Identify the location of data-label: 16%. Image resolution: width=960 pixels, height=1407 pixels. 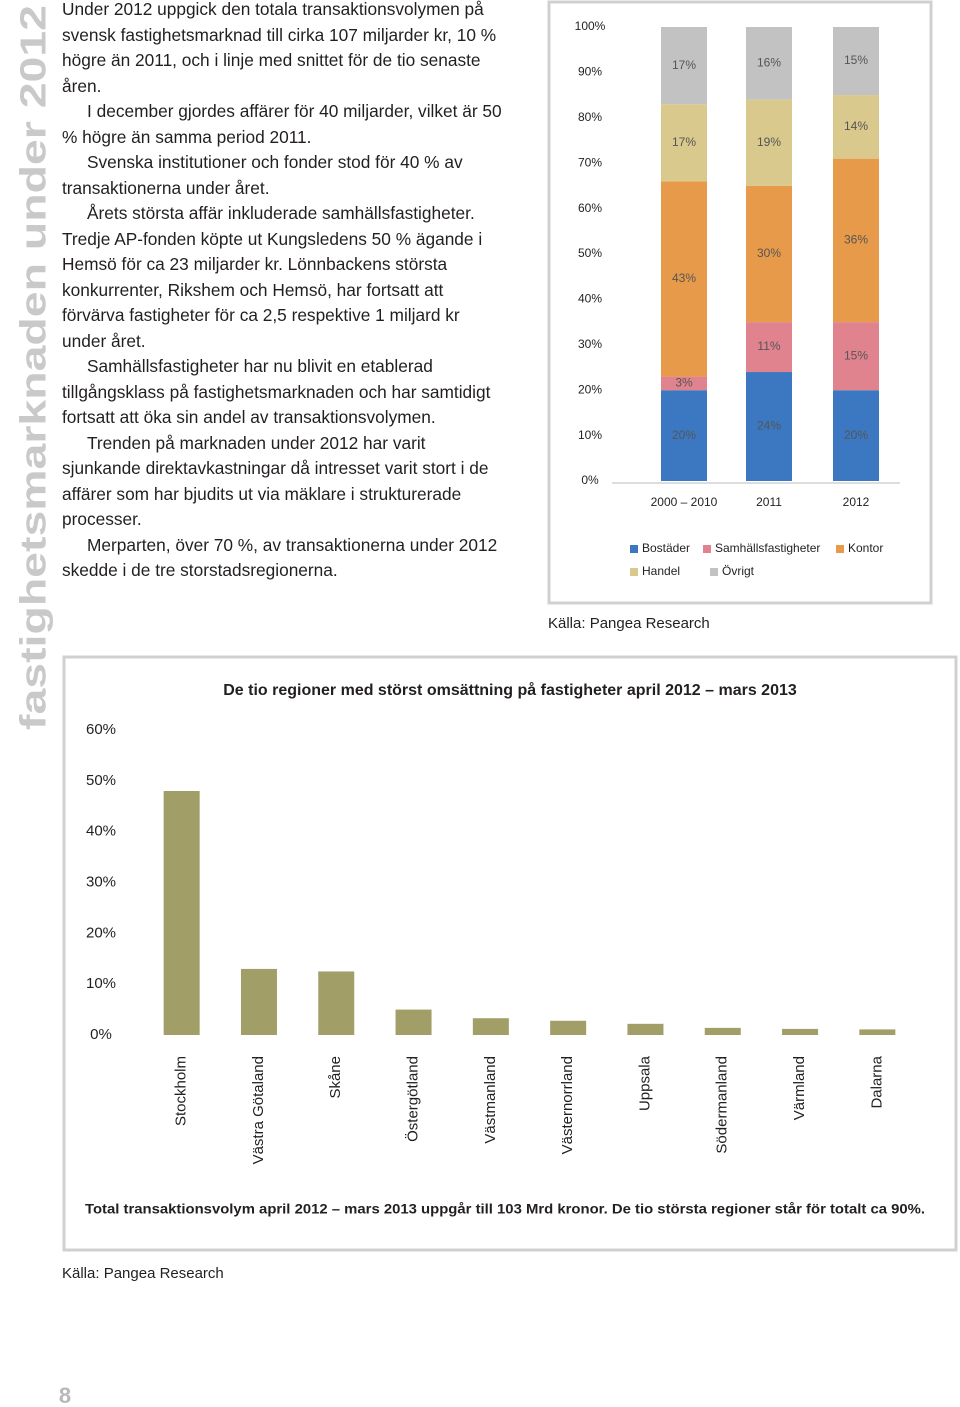
(769, 62).